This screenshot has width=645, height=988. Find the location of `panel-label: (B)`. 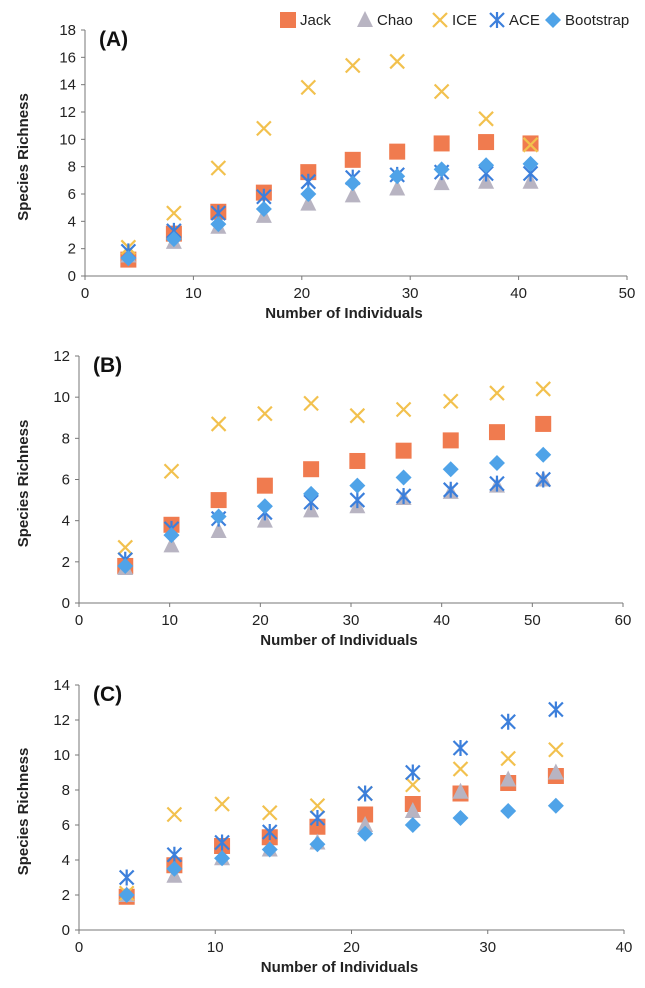

panel-label: (B) is located at coordinates (107, 365).